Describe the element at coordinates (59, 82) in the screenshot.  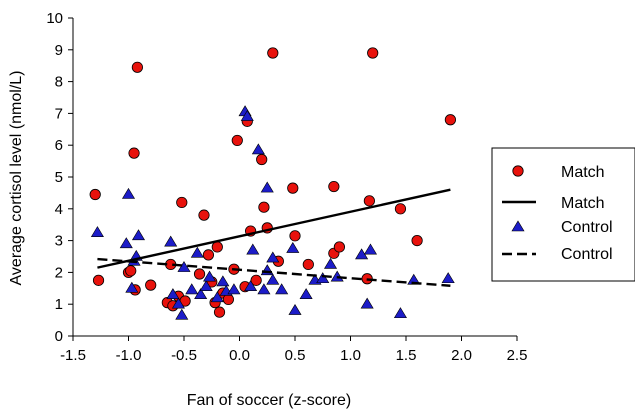
I see `y-tick-label: 8` at that location.